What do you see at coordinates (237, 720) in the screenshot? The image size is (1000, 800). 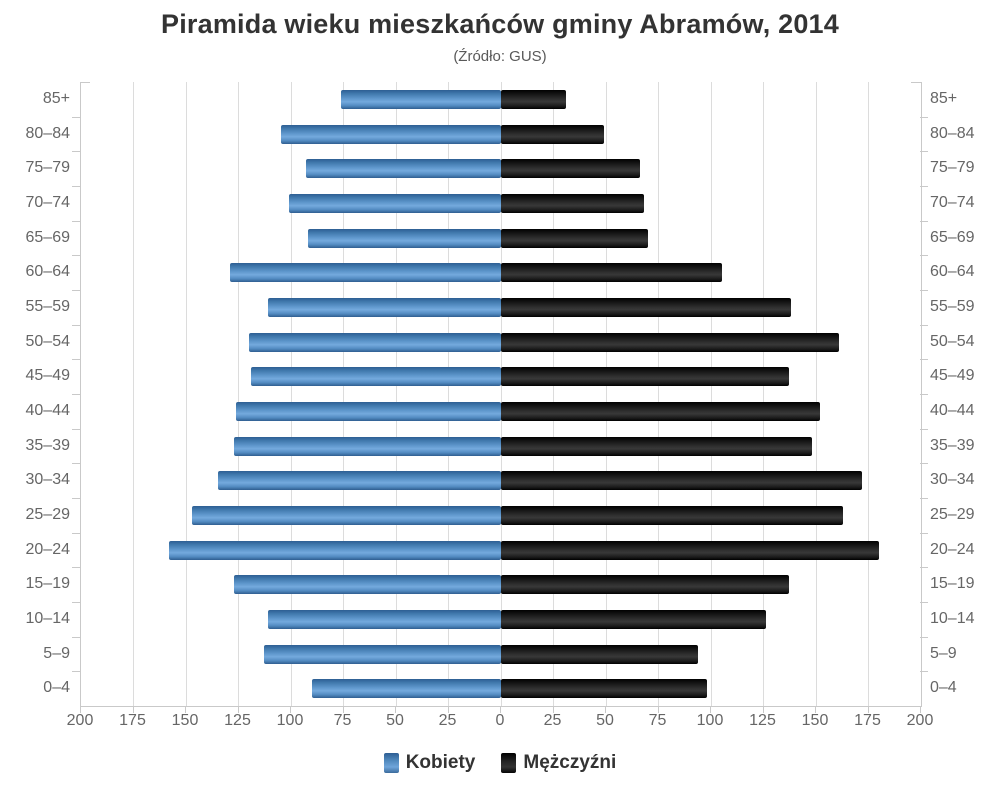 I see `x-axis-label: 125` at bounding box center [237, 720].